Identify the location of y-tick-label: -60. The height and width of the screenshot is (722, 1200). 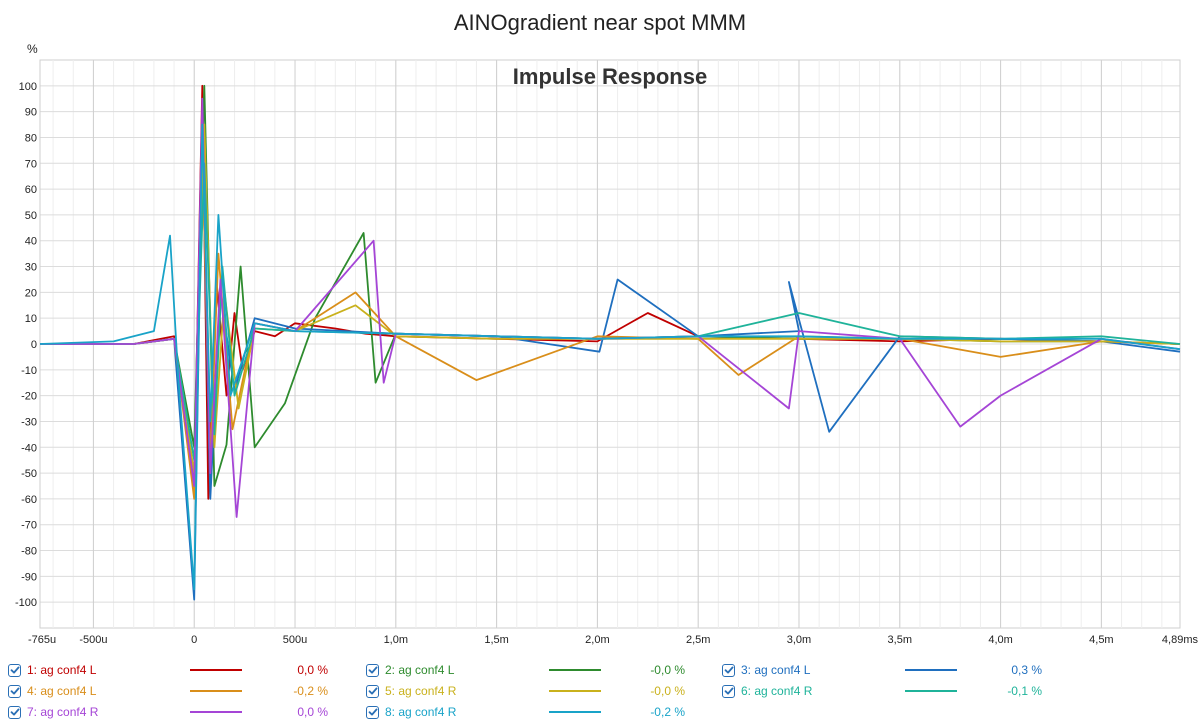
(29, 500).